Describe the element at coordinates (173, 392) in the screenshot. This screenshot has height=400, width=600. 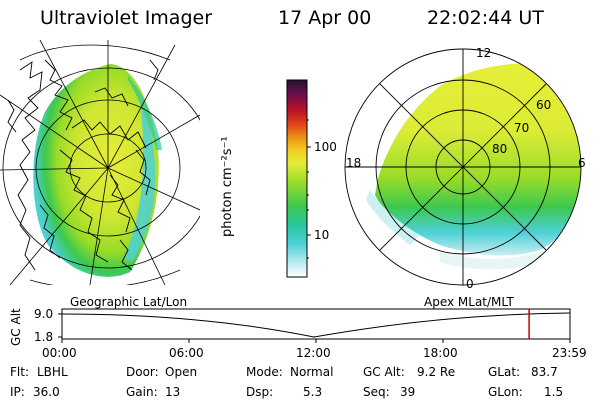
I see `status-gain-value: 13` at that location.